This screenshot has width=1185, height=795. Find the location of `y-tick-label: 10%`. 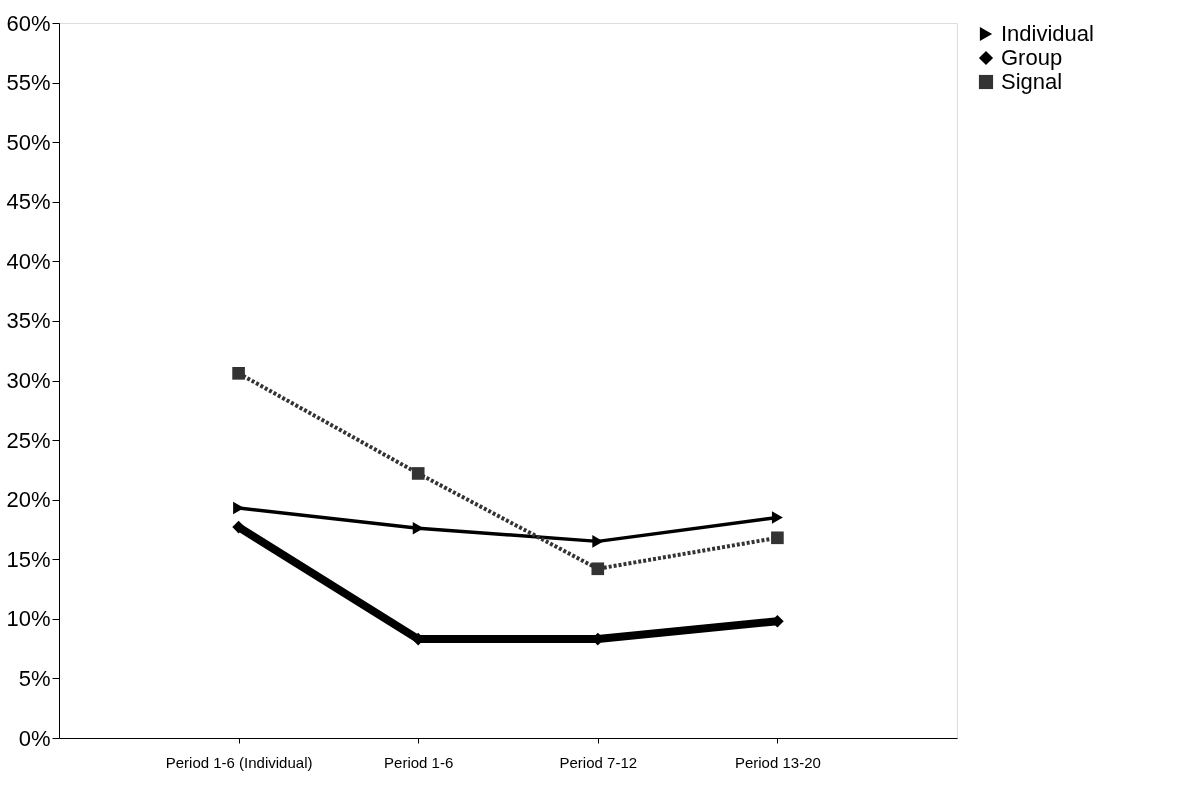

y-tick-label: 10% is located at coordinates (28, 619).